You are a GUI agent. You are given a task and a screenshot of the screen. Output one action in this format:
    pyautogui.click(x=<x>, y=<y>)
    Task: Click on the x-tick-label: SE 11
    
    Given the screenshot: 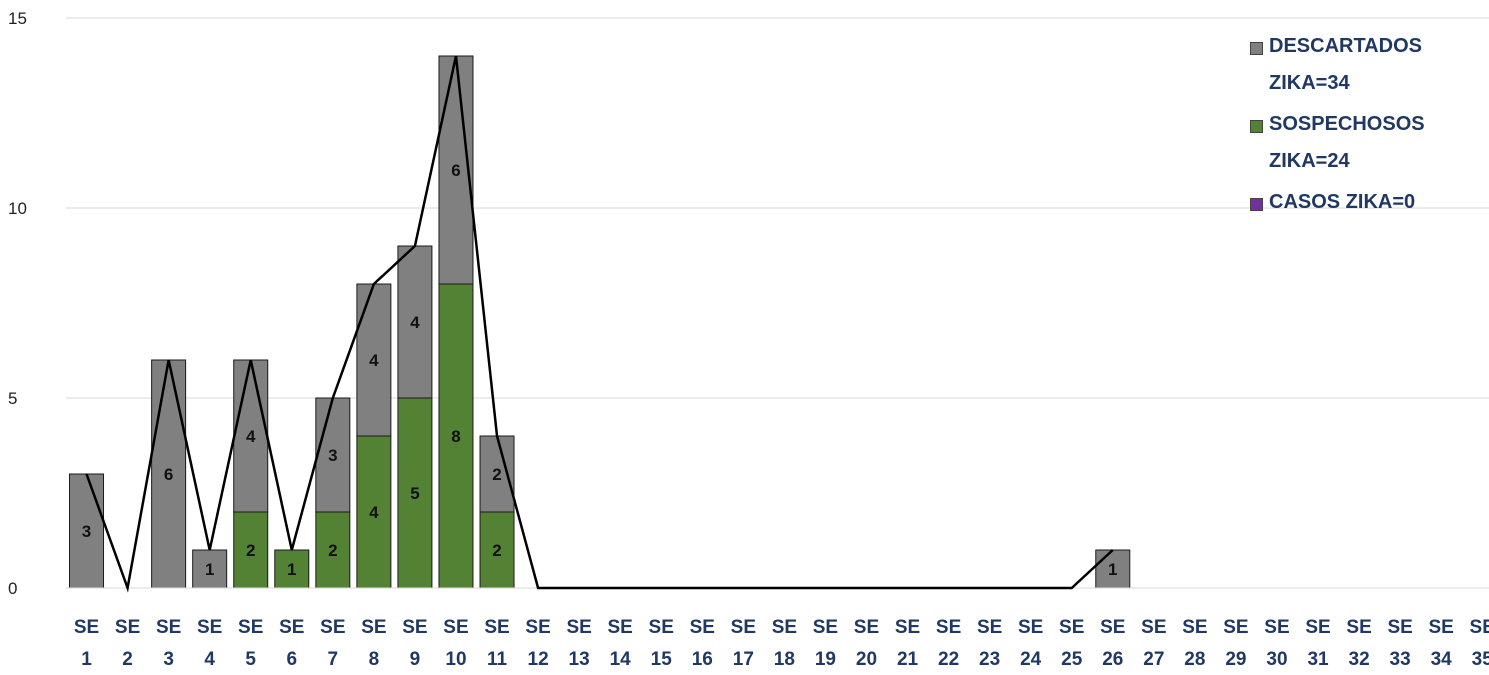 What is the action you would take?
    pyautogui.click(x=496, y=643)
    